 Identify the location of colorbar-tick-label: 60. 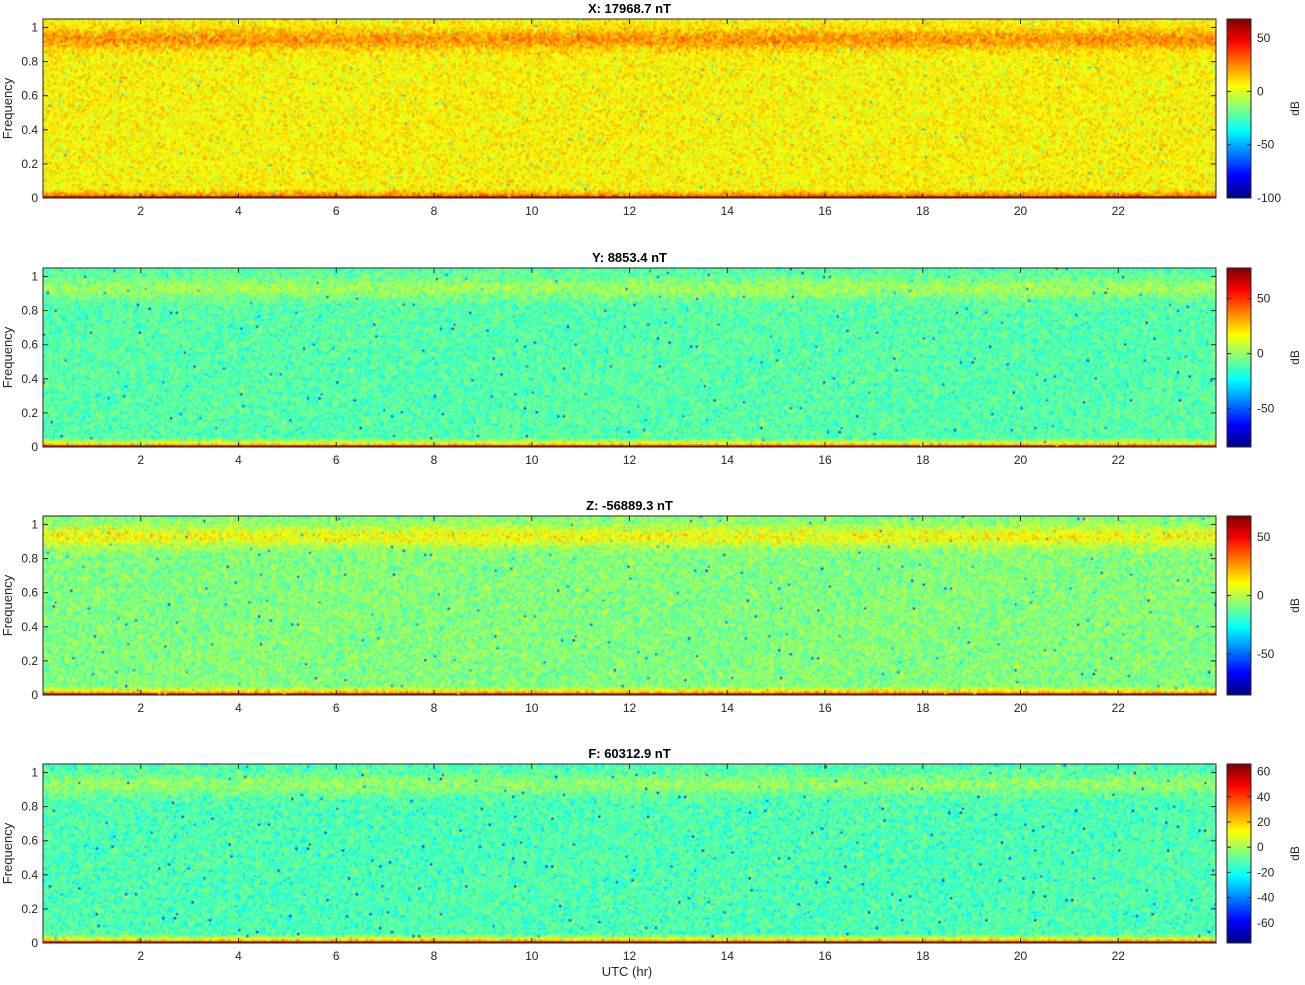
(1264, 772).